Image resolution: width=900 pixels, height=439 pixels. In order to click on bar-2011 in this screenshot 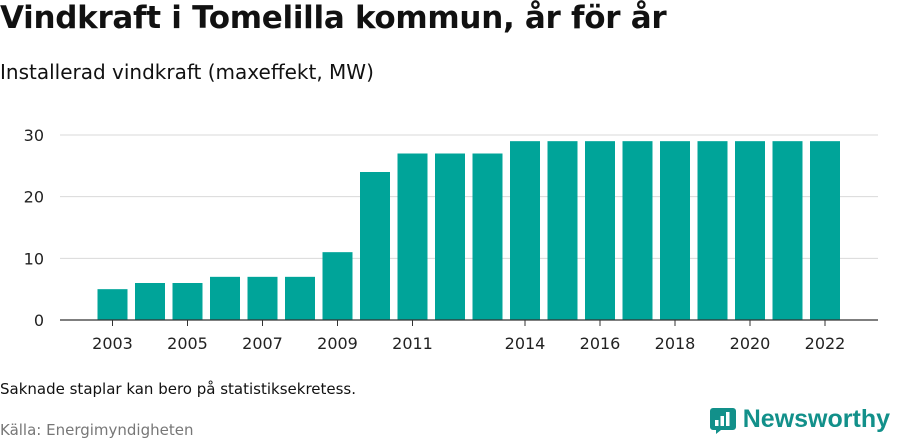, I will do `click(412, 236)`.